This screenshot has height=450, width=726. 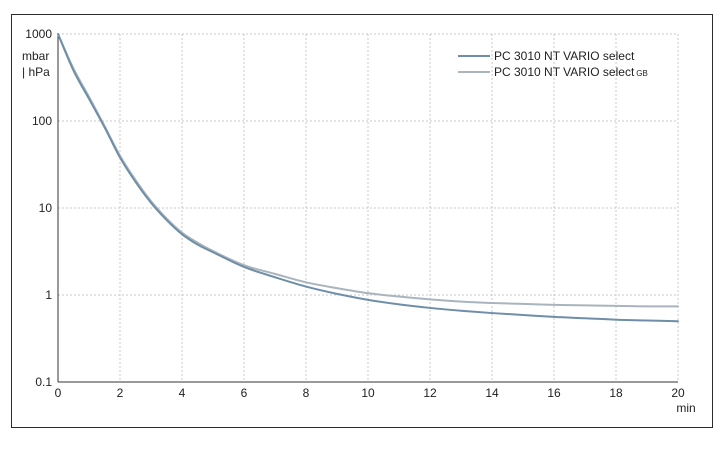 I want to click on legend-label: PC 3010 NT VARIO select GB, so click(x=571, y=72).